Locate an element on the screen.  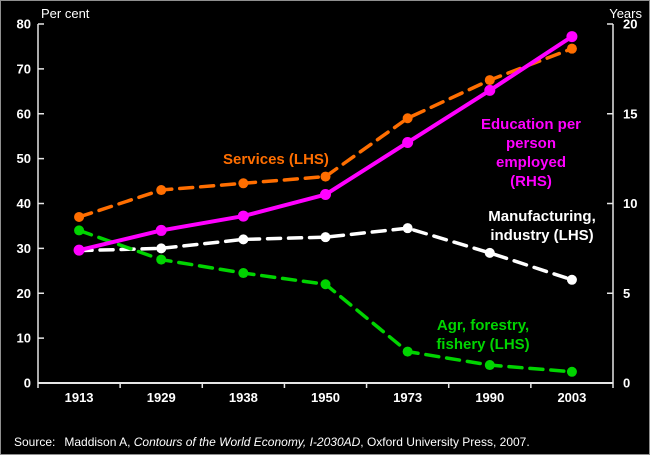
left-axis-tick-label: 50 is located at coordinates (24, 158).